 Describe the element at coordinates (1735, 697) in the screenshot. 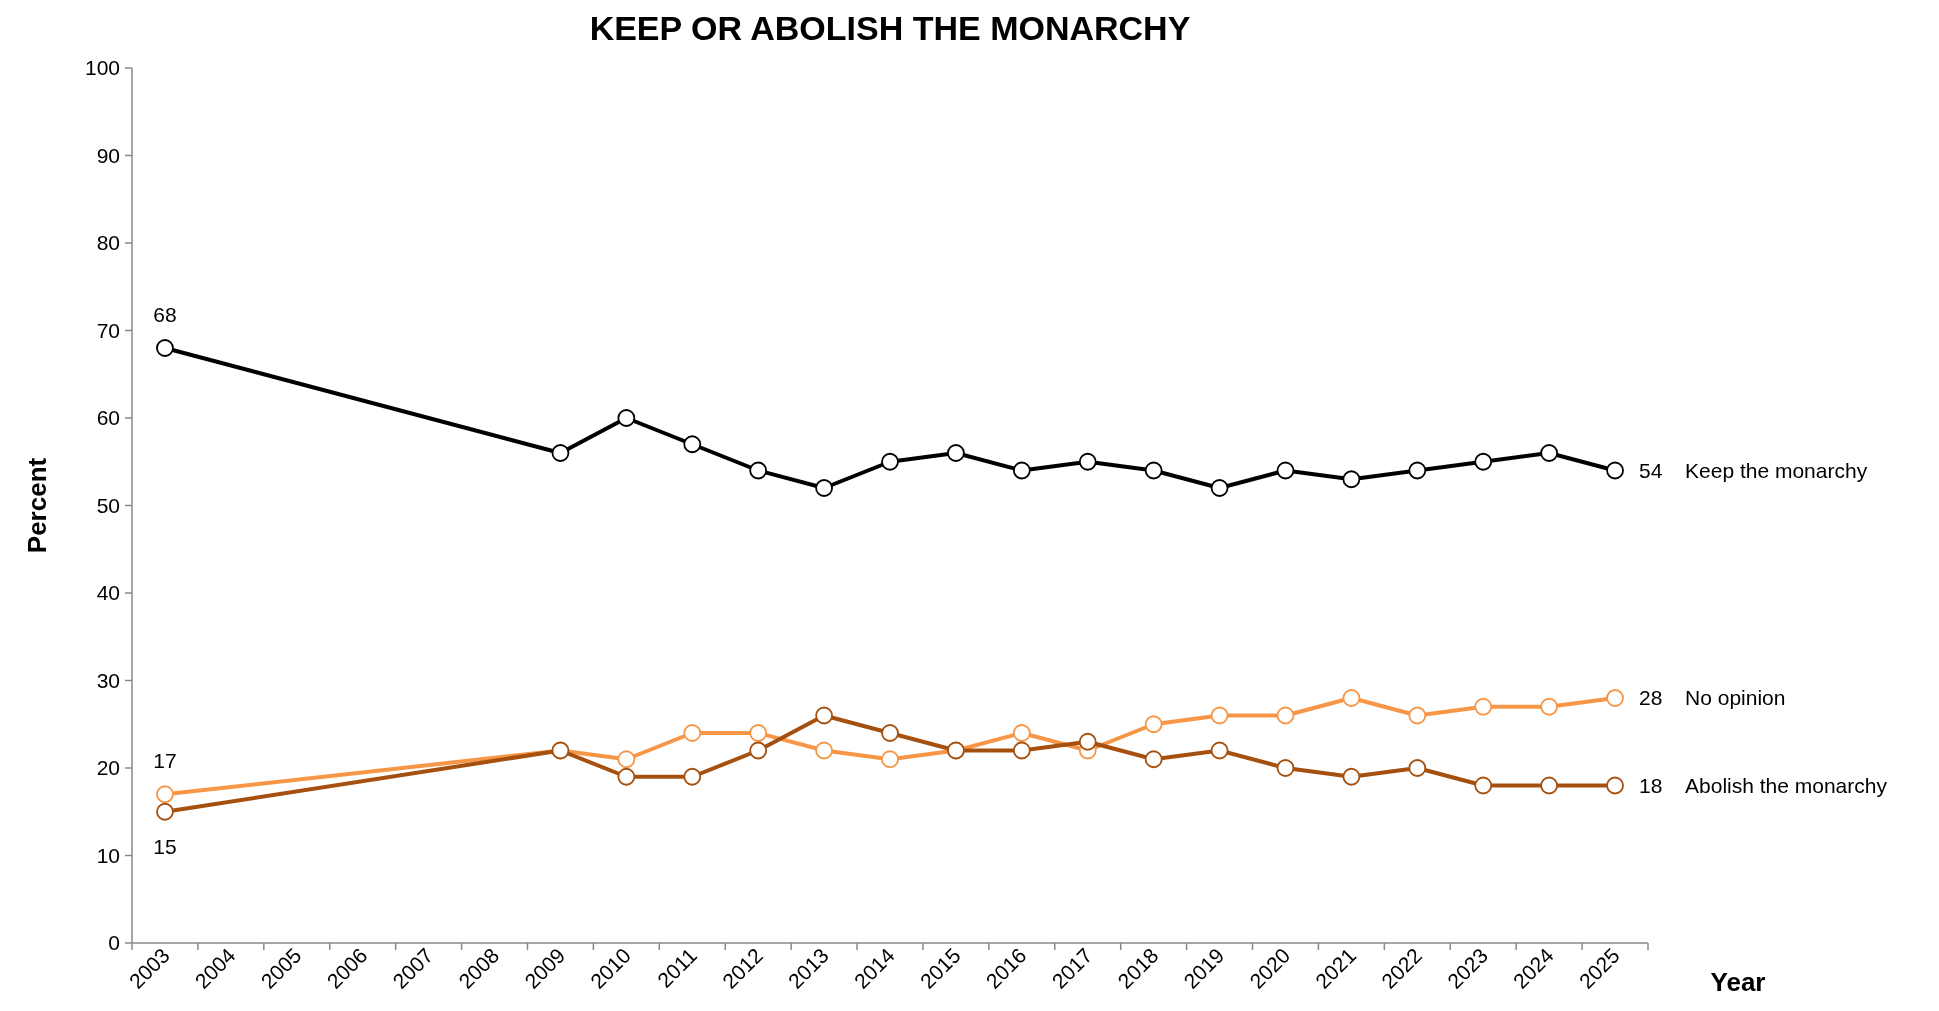

I see `text: No opinion` at that location.